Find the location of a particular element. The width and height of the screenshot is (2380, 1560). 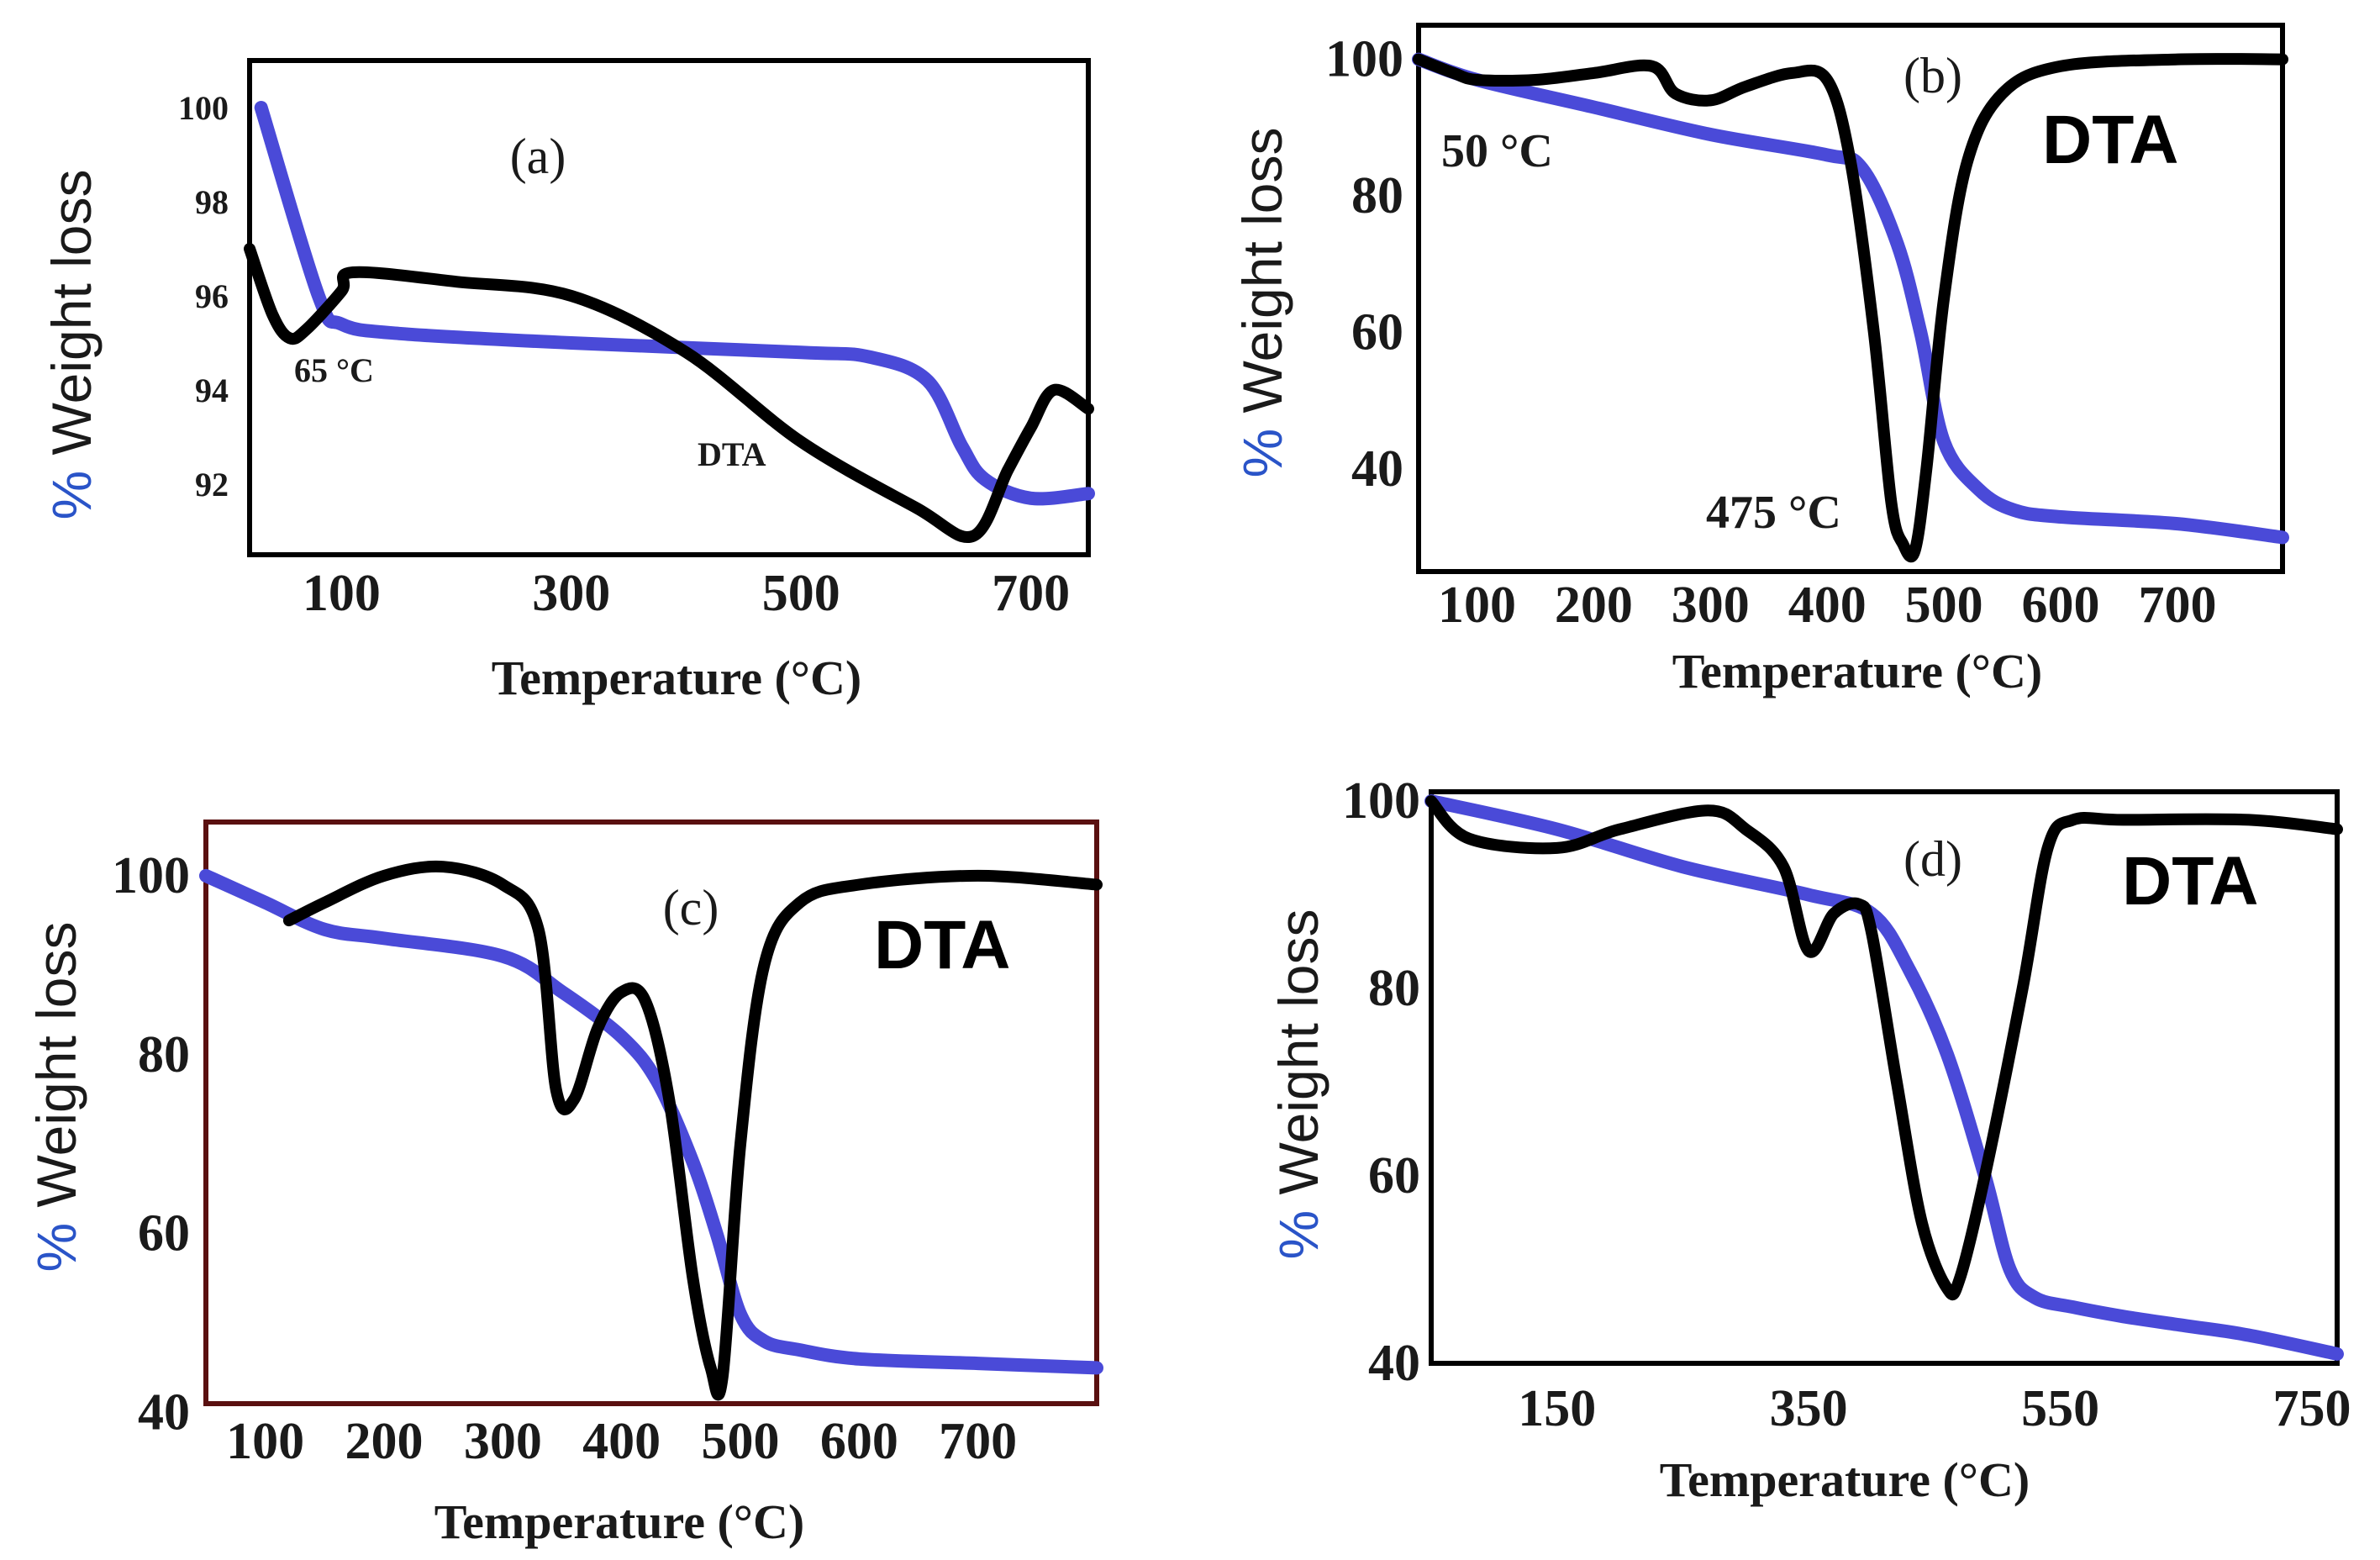

x-tick-labels-c: 100 200 300 400 500 600 700 is located at coordinates (622, 1441).